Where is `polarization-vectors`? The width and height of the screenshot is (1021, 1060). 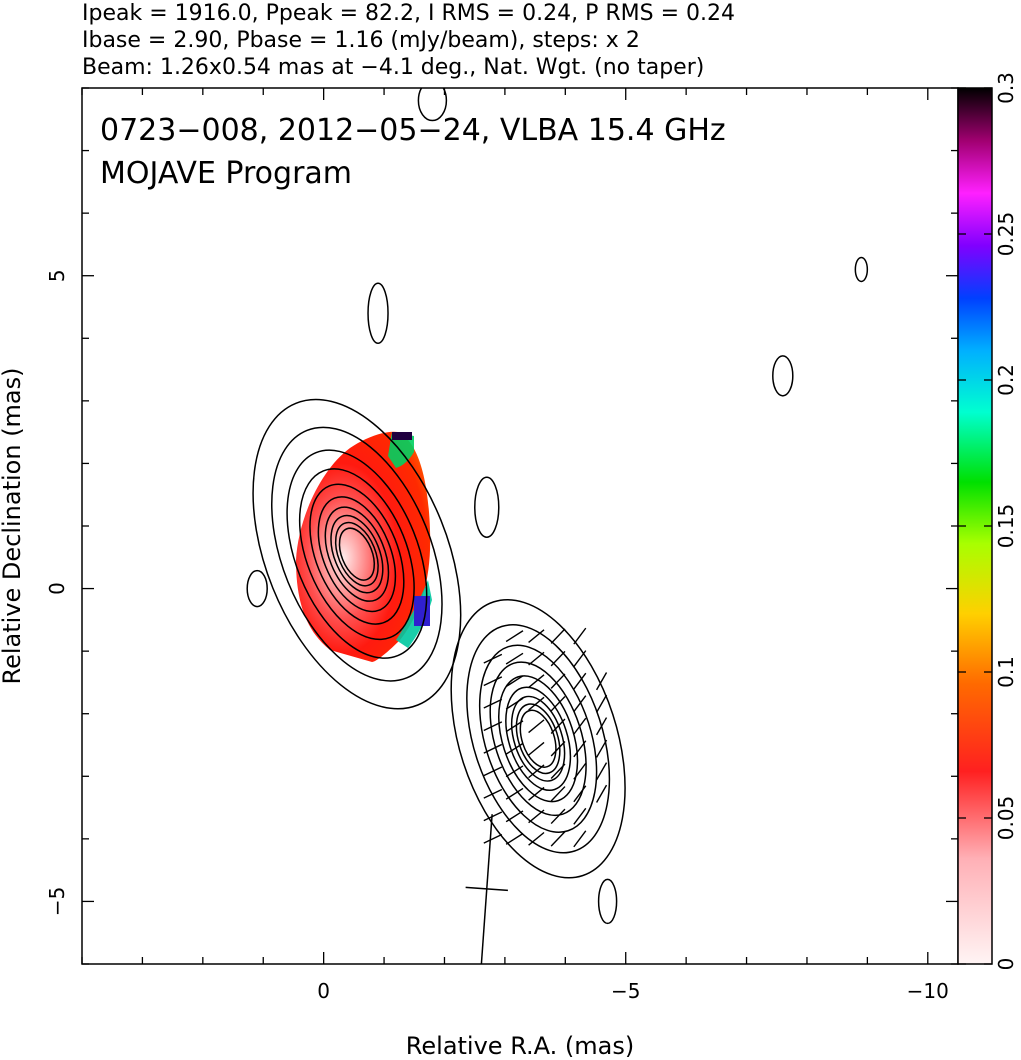
polarization-vectors is located at coordinates (545, 737).